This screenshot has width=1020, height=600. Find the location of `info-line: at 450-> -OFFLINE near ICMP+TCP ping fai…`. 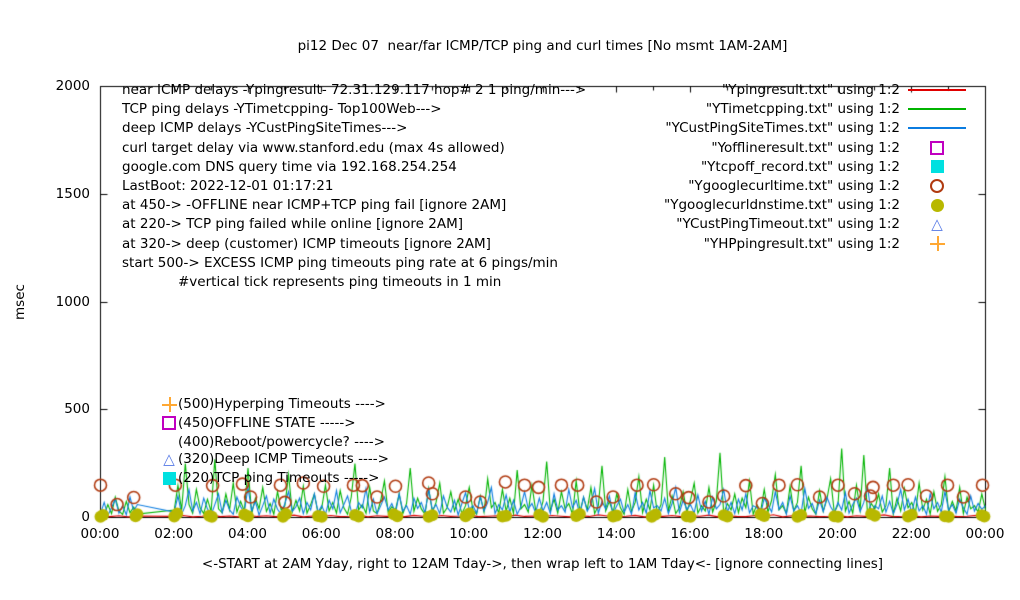

info-line: at 450-> -OFFLINE near ICMP+TCP ping fai… is located at coordinates (314, 205).